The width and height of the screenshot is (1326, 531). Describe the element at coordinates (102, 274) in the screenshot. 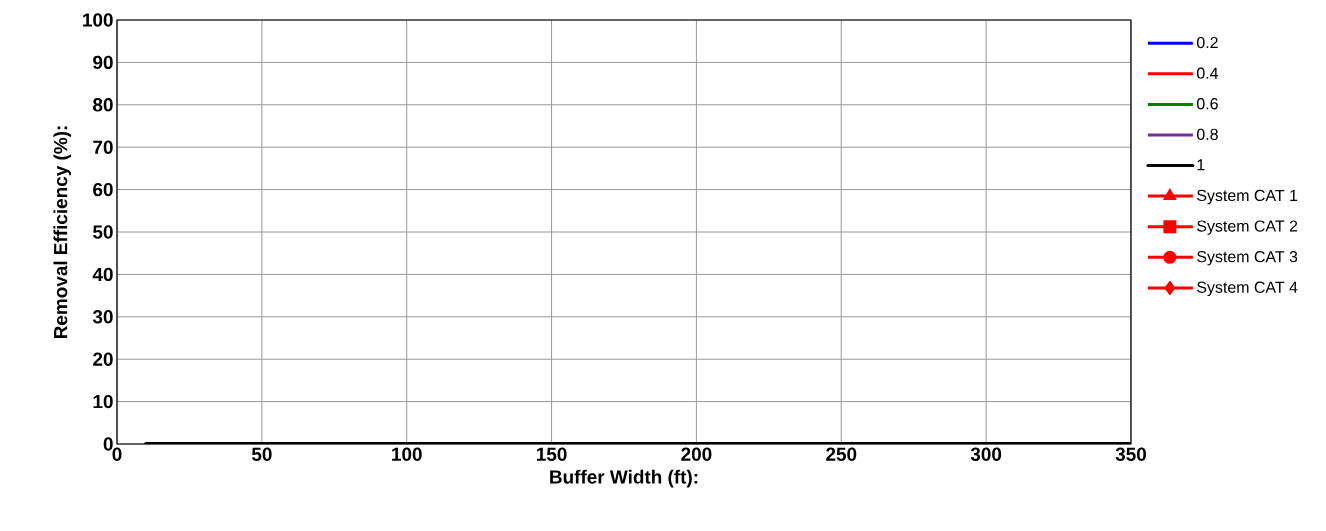

I see `y-tick-label: 40` at that location.